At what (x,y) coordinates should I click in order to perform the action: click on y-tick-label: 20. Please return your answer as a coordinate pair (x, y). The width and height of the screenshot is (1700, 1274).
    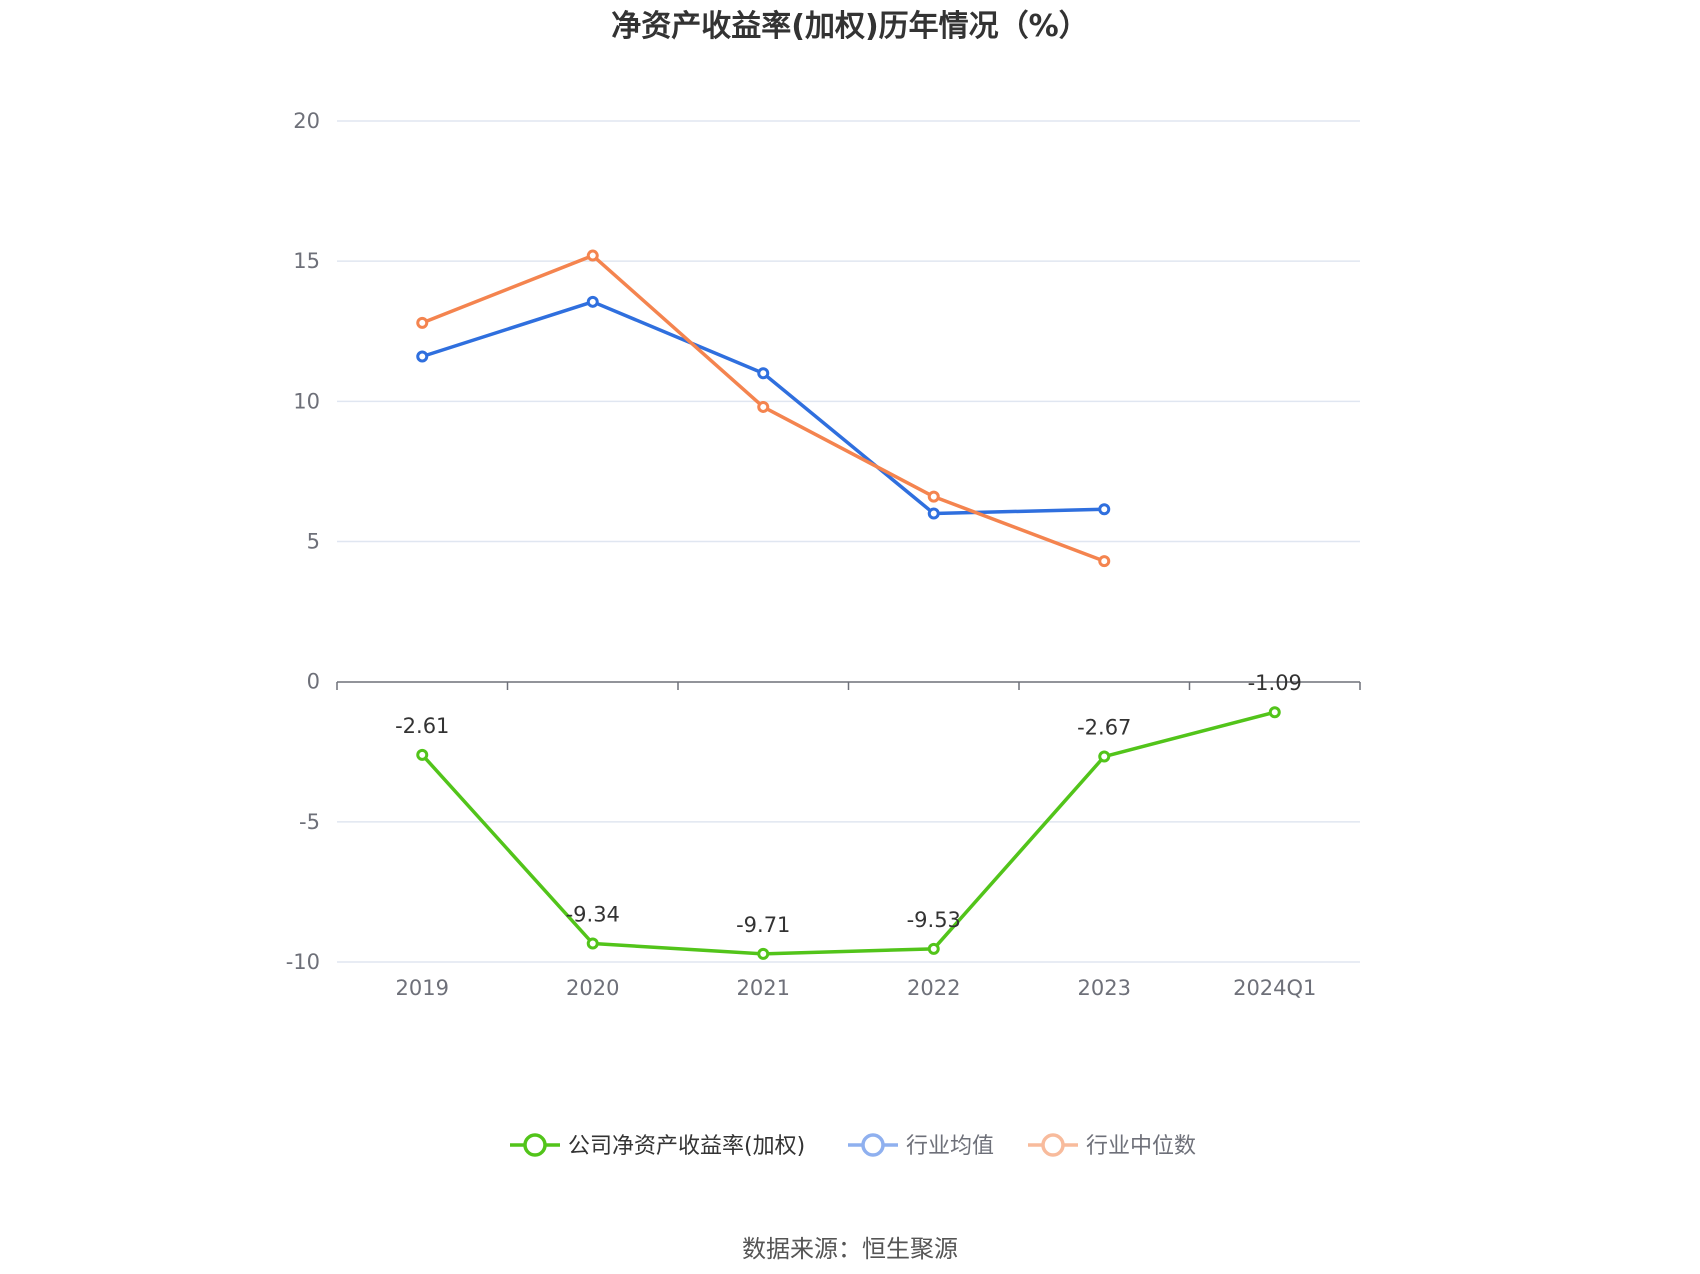
    Looking at the image, I should click on (306, 121).